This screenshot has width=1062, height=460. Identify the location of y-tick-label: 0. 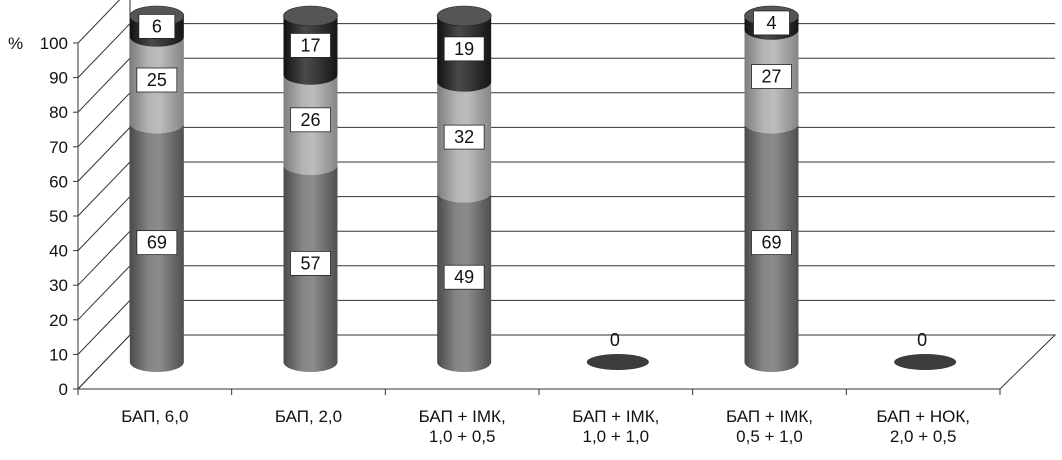
(63, 389).